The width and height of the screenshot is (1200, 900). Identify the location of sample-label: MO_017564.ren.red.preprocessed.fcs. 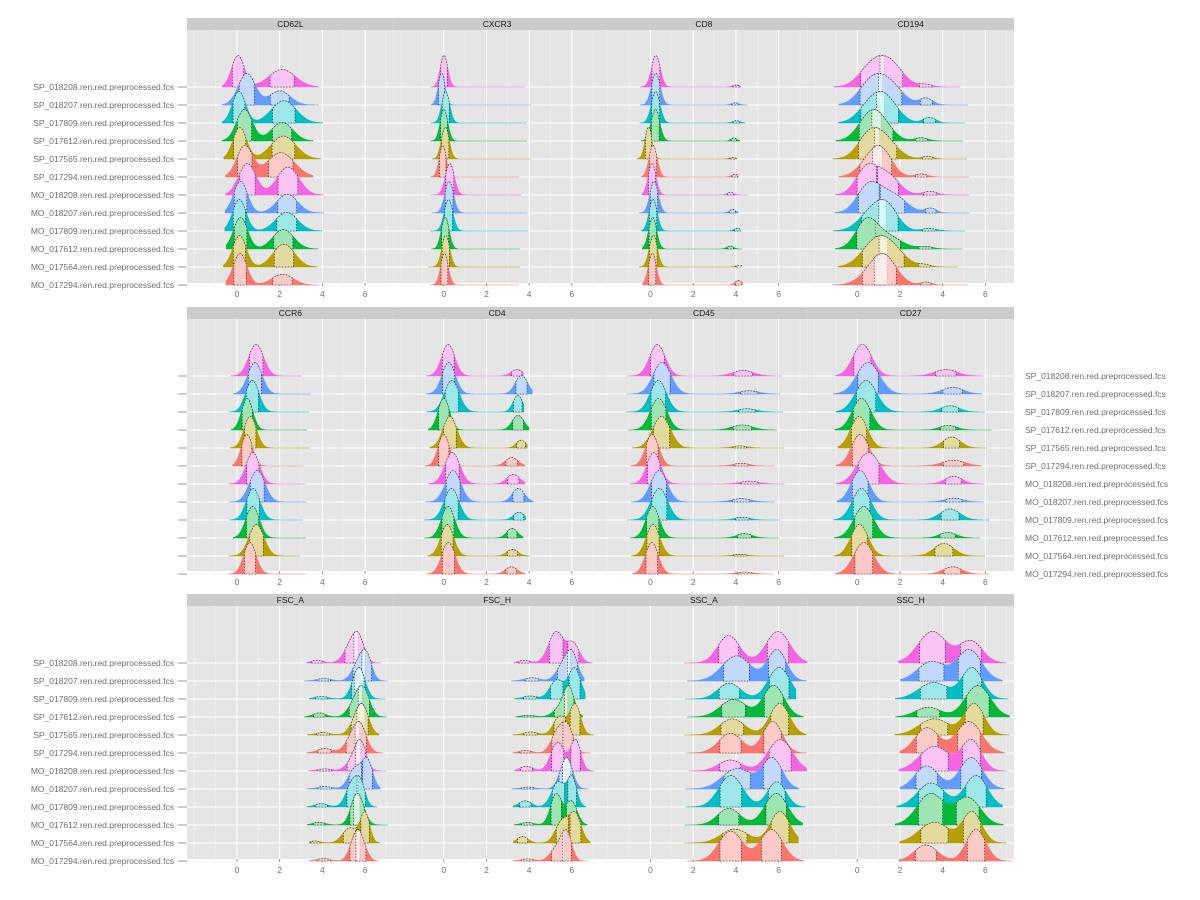
(102, 267).